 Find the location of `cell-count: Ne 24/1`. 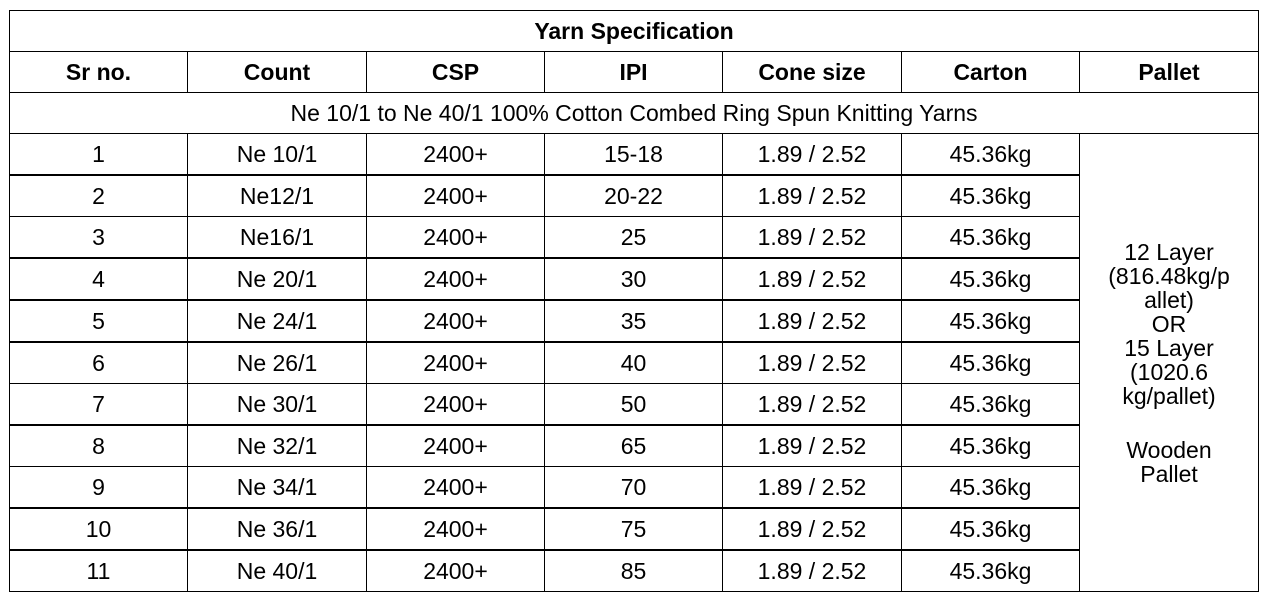

cell-count: Ne 24/1 is located at coordinates (277, 321).